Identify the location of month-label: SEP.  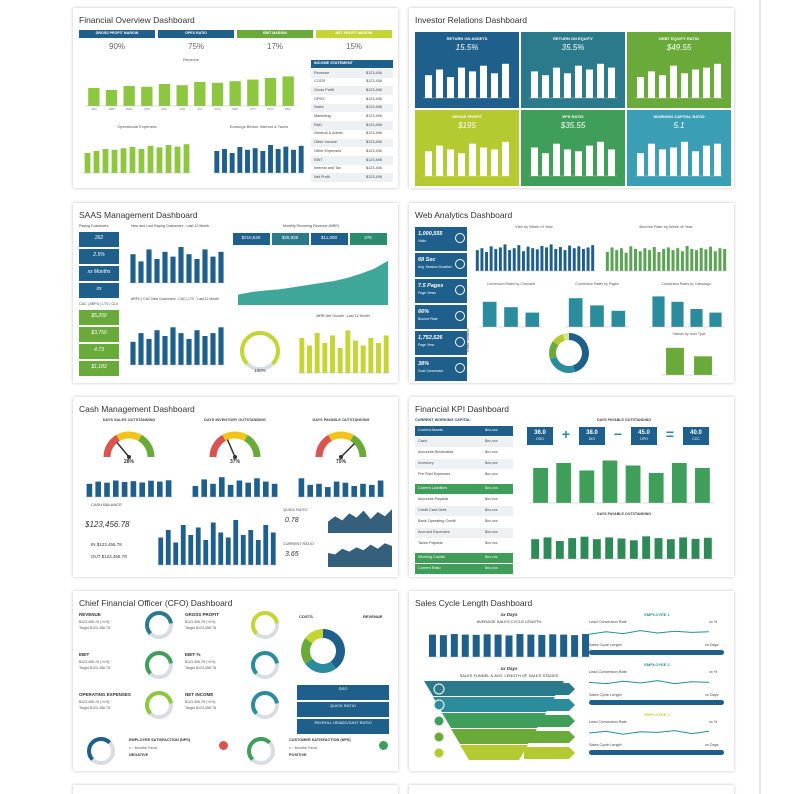
(235, 109).